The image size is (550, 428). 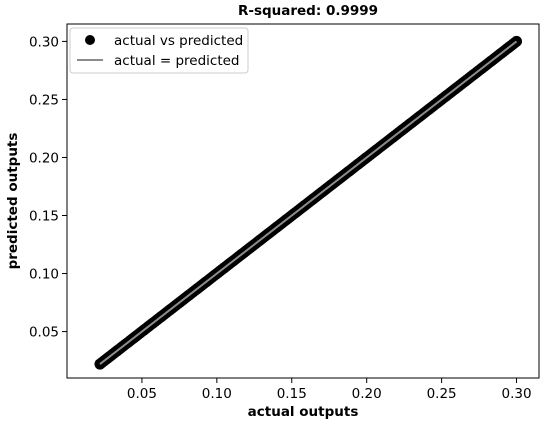 I want to click on x-tick-label: 0.05, so click(x=142, y=394).